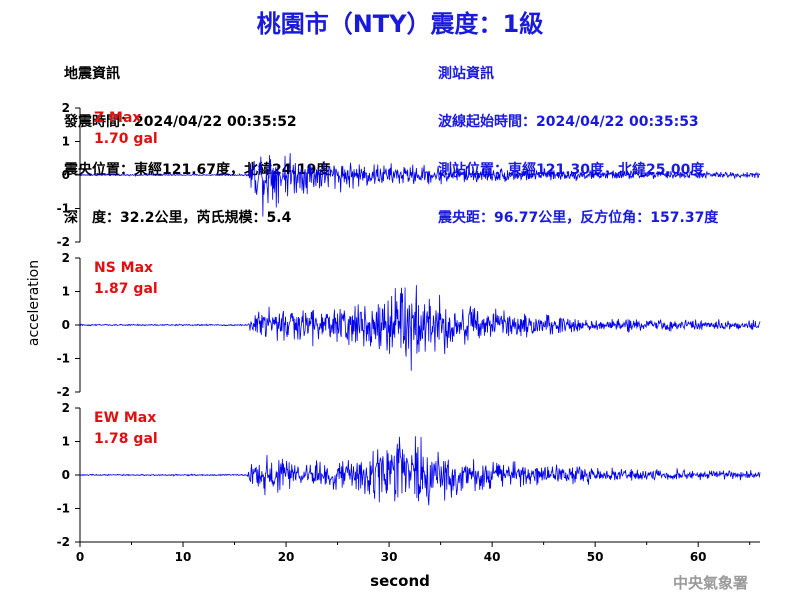 Image resolution: width=800 pixels, height=600 pixels. I want to click on waveform-trace-ew, so click(420, 471).